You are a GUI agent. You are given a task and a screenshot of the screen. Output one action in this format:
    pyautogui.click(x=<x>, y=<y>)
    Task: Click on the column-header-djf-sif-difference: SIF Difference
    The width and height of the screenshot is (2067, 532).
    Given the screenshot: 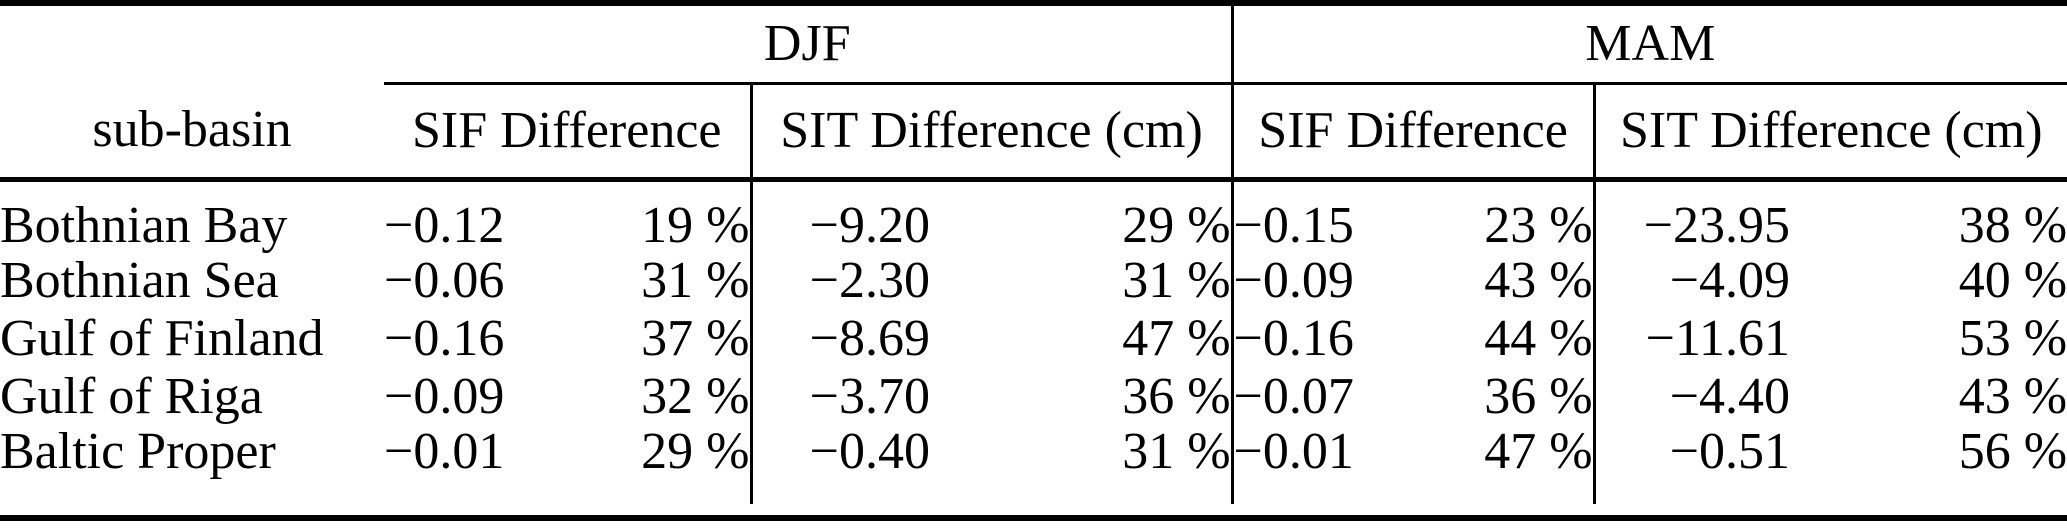 What is the action you would take?
    pyautogui.click(x=567, y=132)
    